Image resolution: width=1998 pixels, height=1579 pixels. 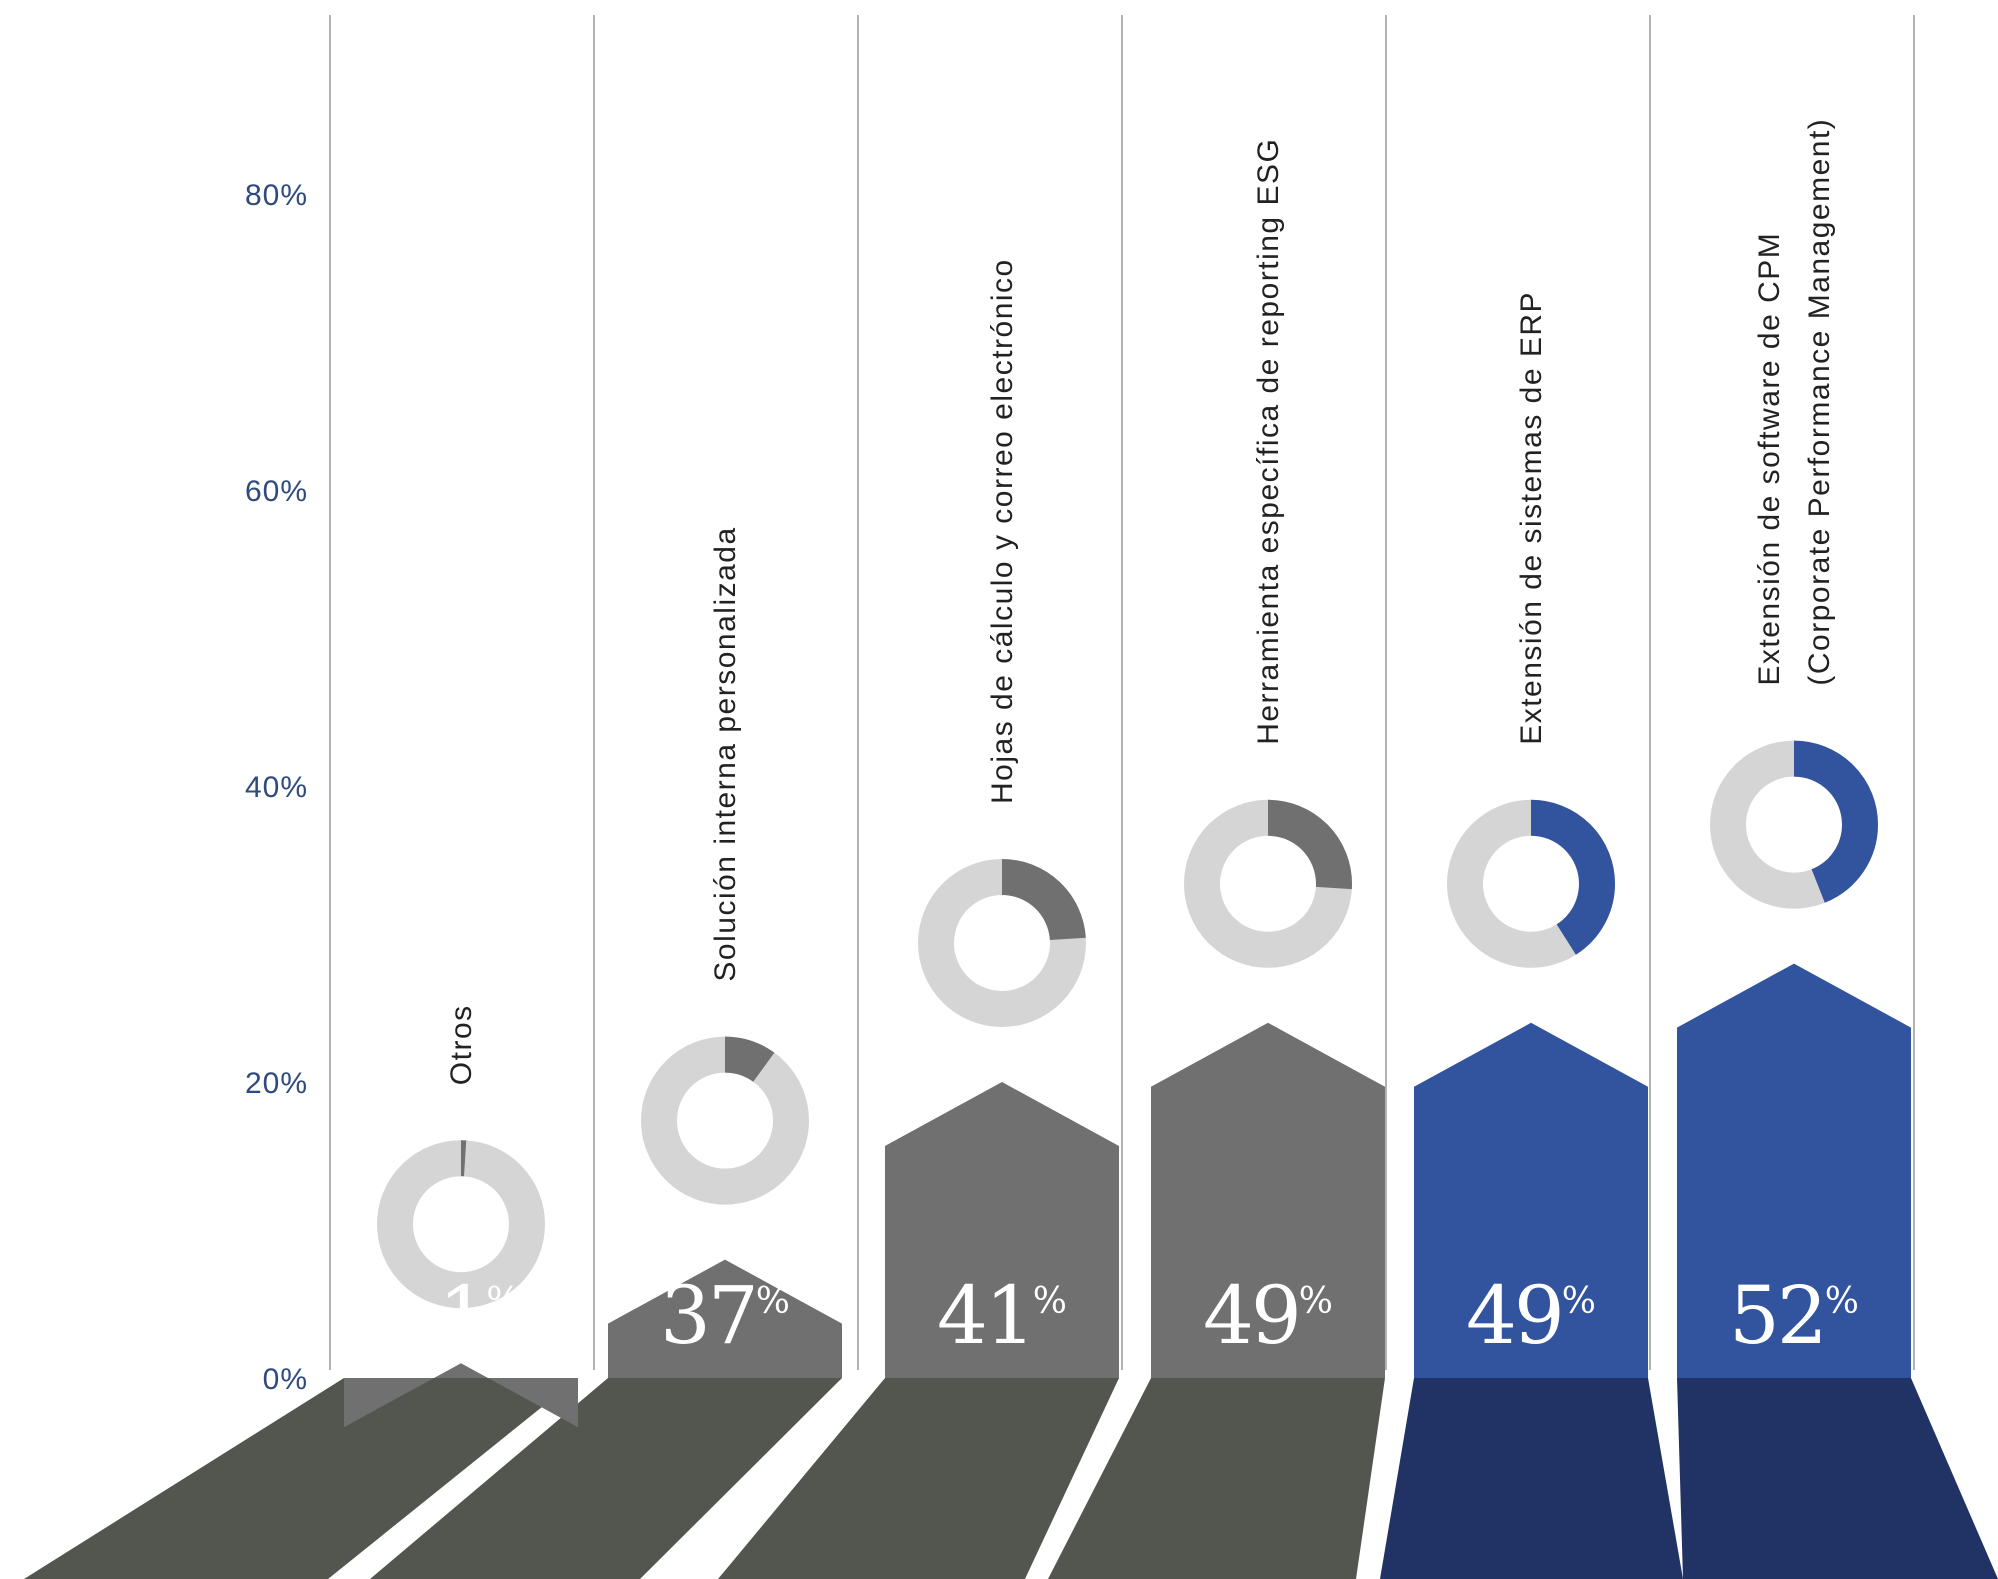 I want to click on y-tick-label: 0%, so click(x=285, y=1379).